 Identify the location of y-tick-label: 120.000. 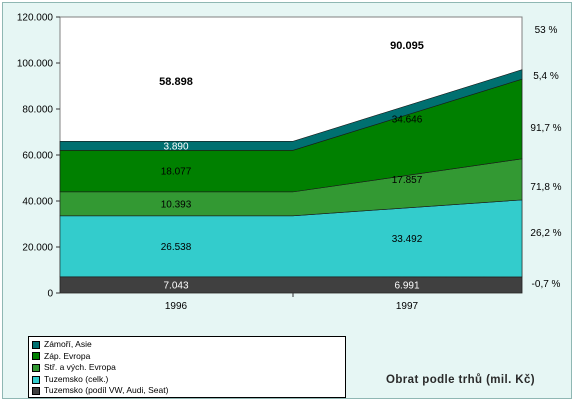
(35, 18).